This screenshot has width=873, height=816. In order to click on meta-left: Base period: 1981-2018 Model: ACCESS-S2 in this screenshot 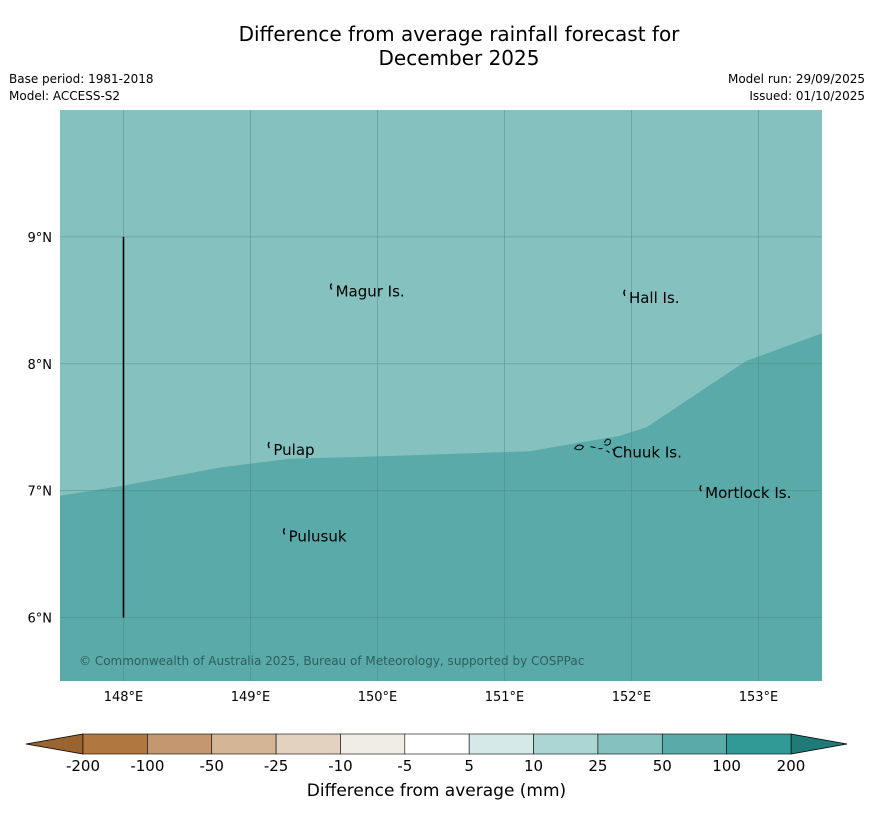, I will do `click(81, 88)`.